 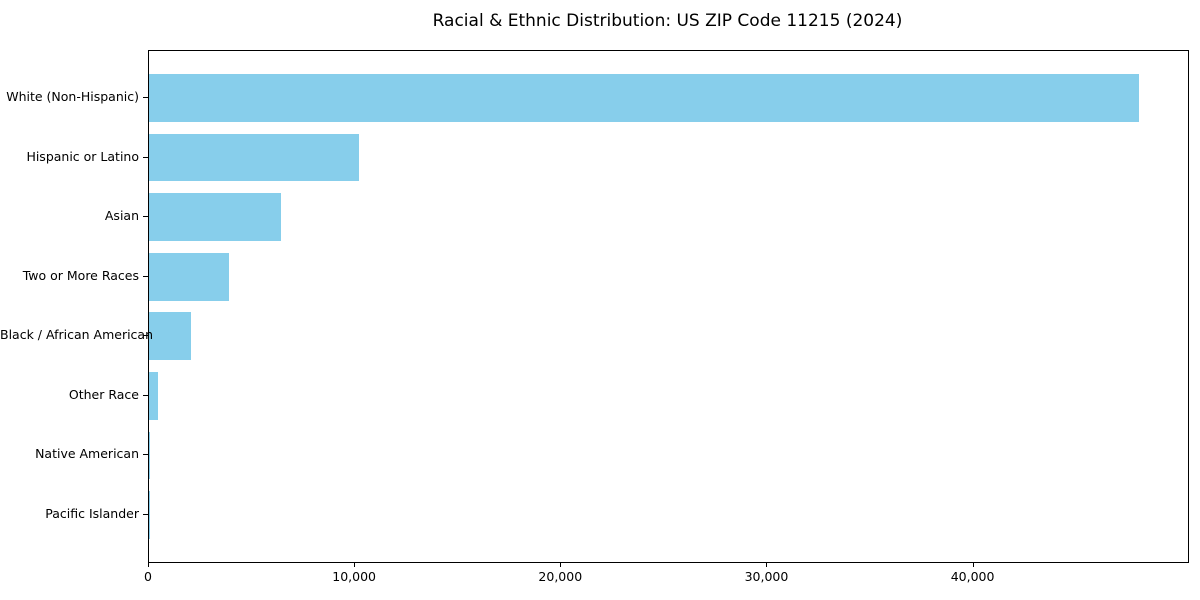 What do you see at coordinates (170, 336) in the screenshot?
I see `bar-black-african-american` at bounding box center [170, 336].